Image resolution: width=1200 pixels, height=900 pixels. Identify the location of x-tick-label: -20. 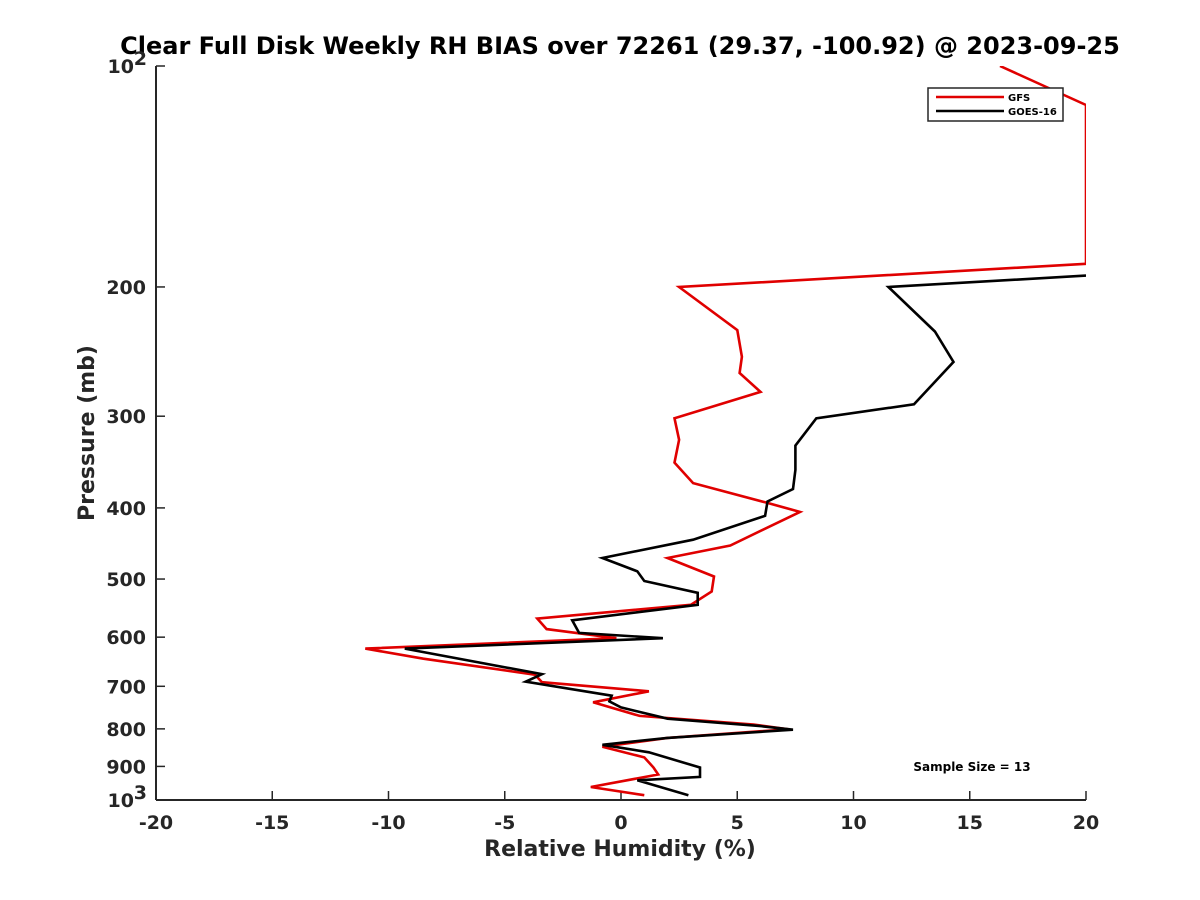
(156, 823).